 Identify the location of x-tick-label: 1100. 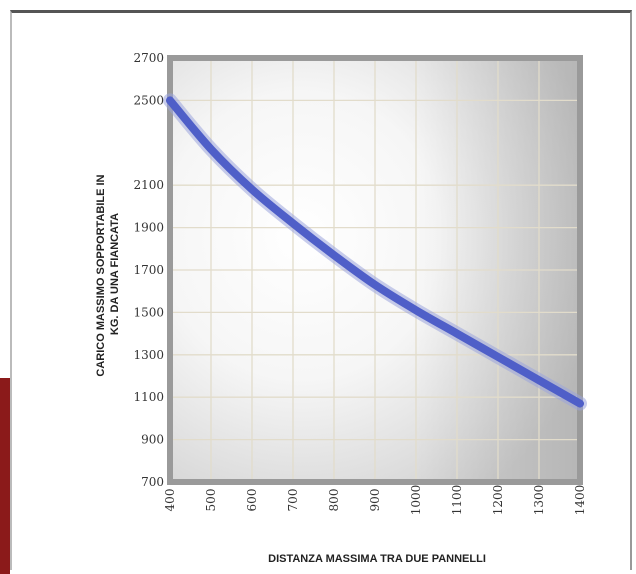
(457, 500).